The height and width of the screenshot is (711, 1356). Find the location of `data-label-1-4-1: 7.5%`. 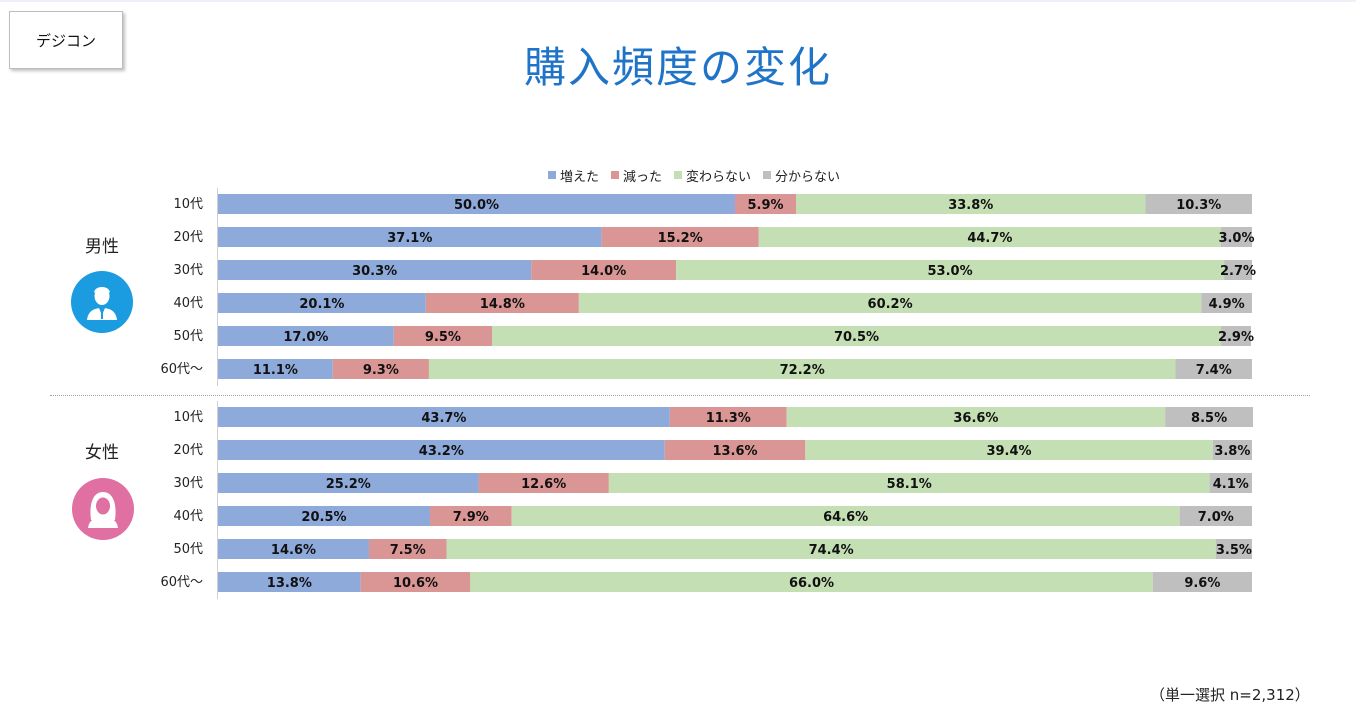

data-label-1-4-1: 7.5% is located at coordinates (408, 550).